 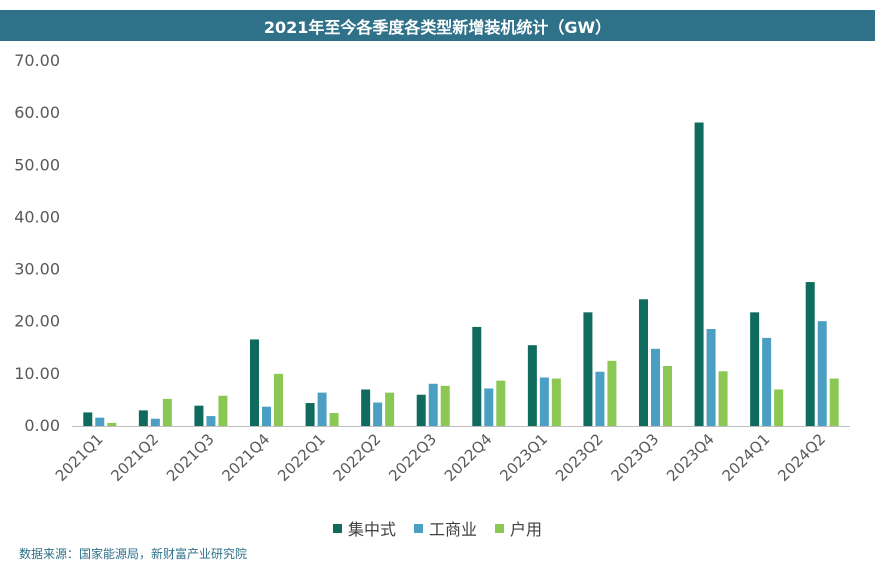 I want to click on legend-swatch-commercial, so click(x=418, y=528).